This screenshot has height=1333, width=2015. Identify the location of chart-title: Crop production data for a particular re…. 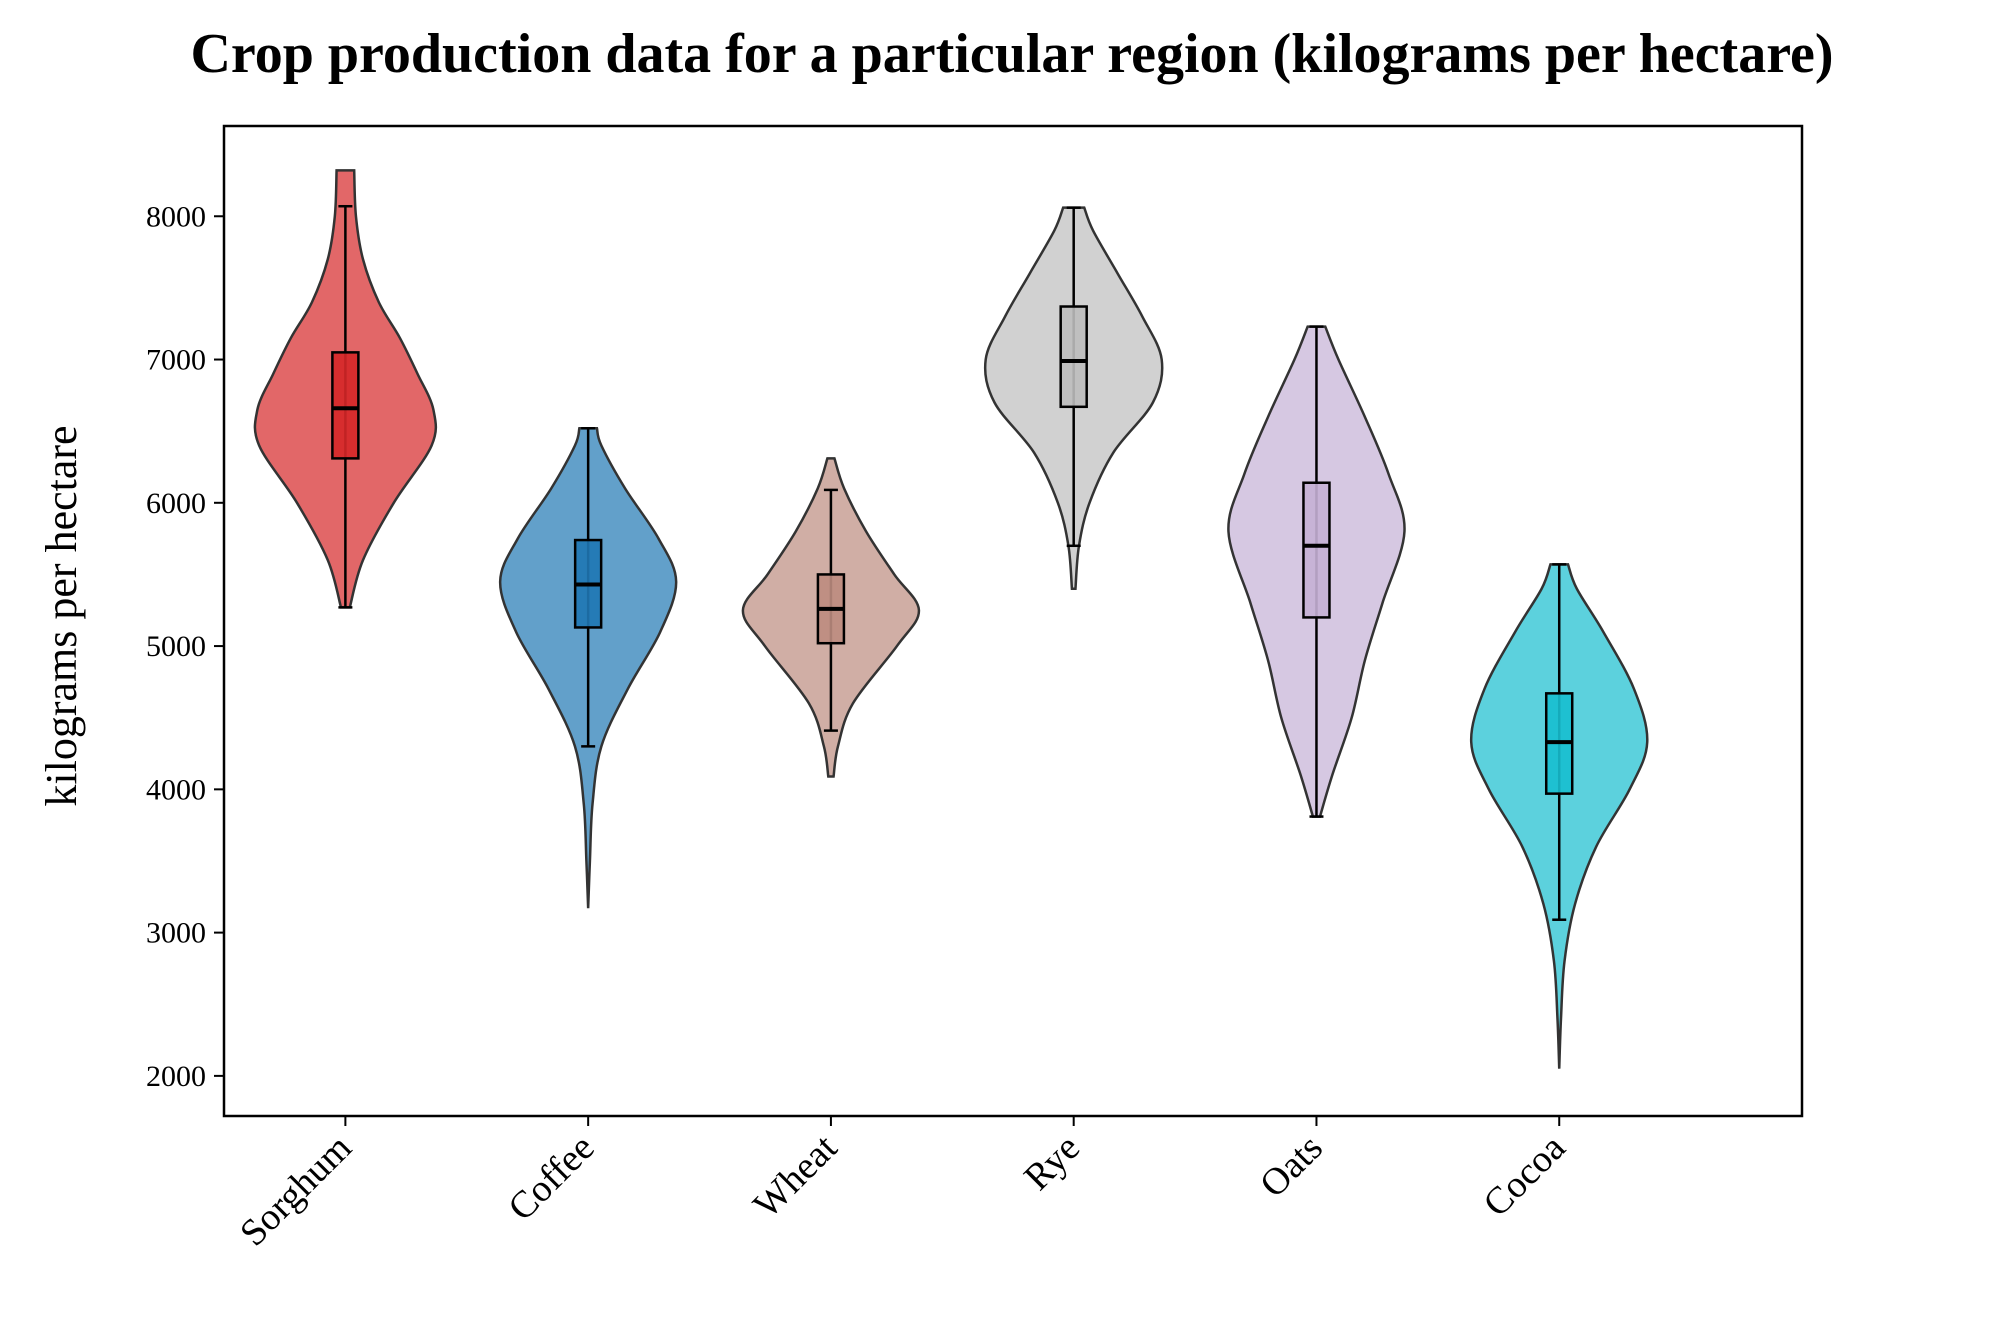
(1011, 54).